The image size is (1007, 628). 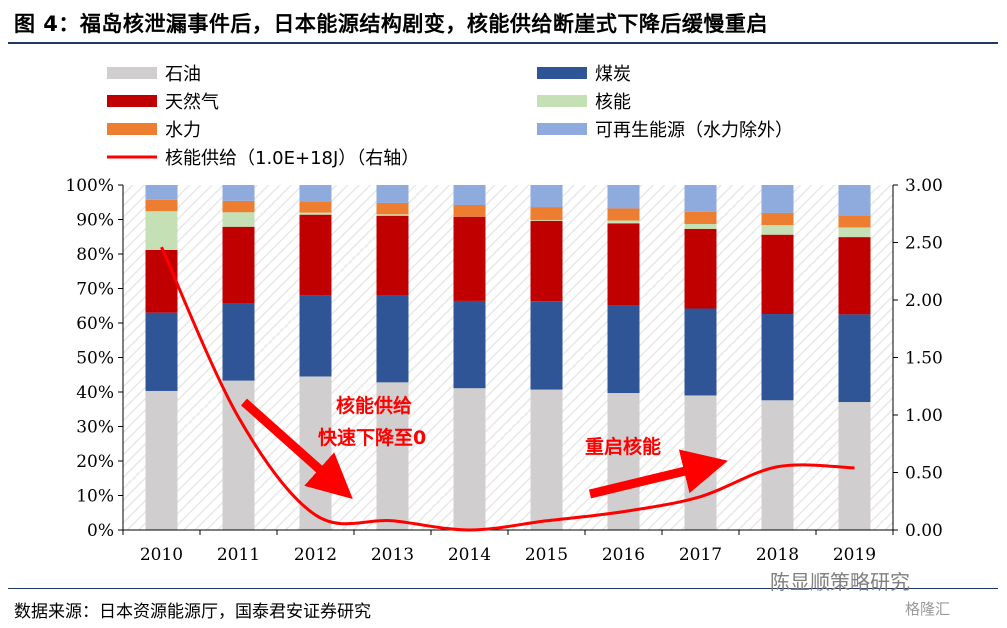 What do you see at coordinates (392, 555) in the screenshot?
I see `x-tick-label: 2013` at bounding box center [392, 555].